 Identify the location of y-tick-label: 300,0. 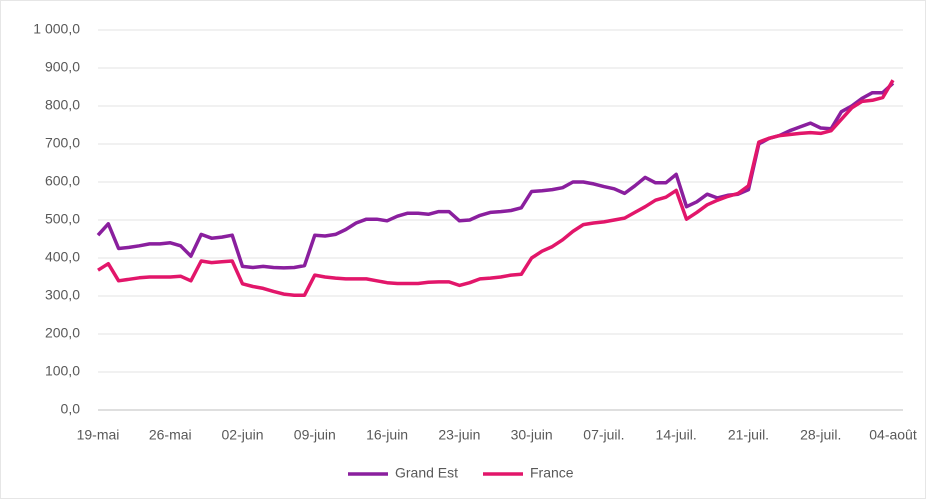
(62, 295).